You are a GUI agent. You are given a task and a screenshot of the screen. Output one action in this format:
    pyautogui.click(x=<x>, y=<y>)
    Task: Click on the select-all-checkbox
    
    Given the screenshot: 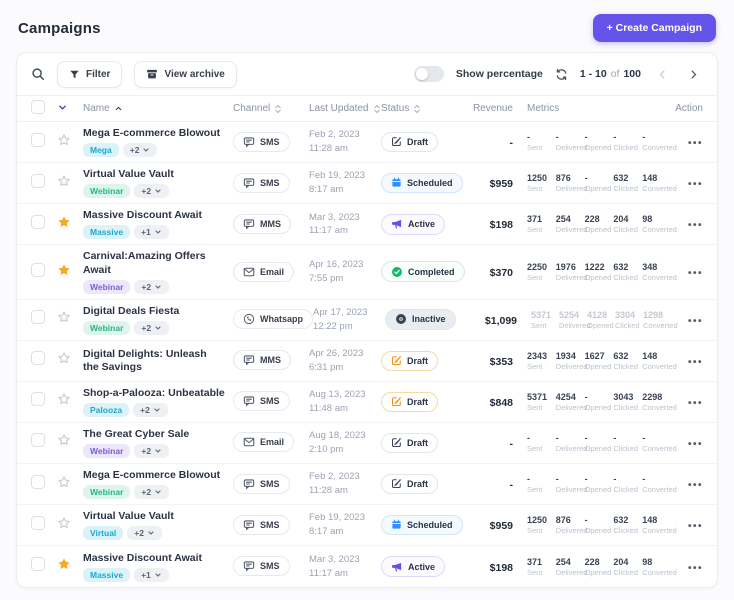 What is the action you would take?
    pyautogui.click(x=38, y=107)
    